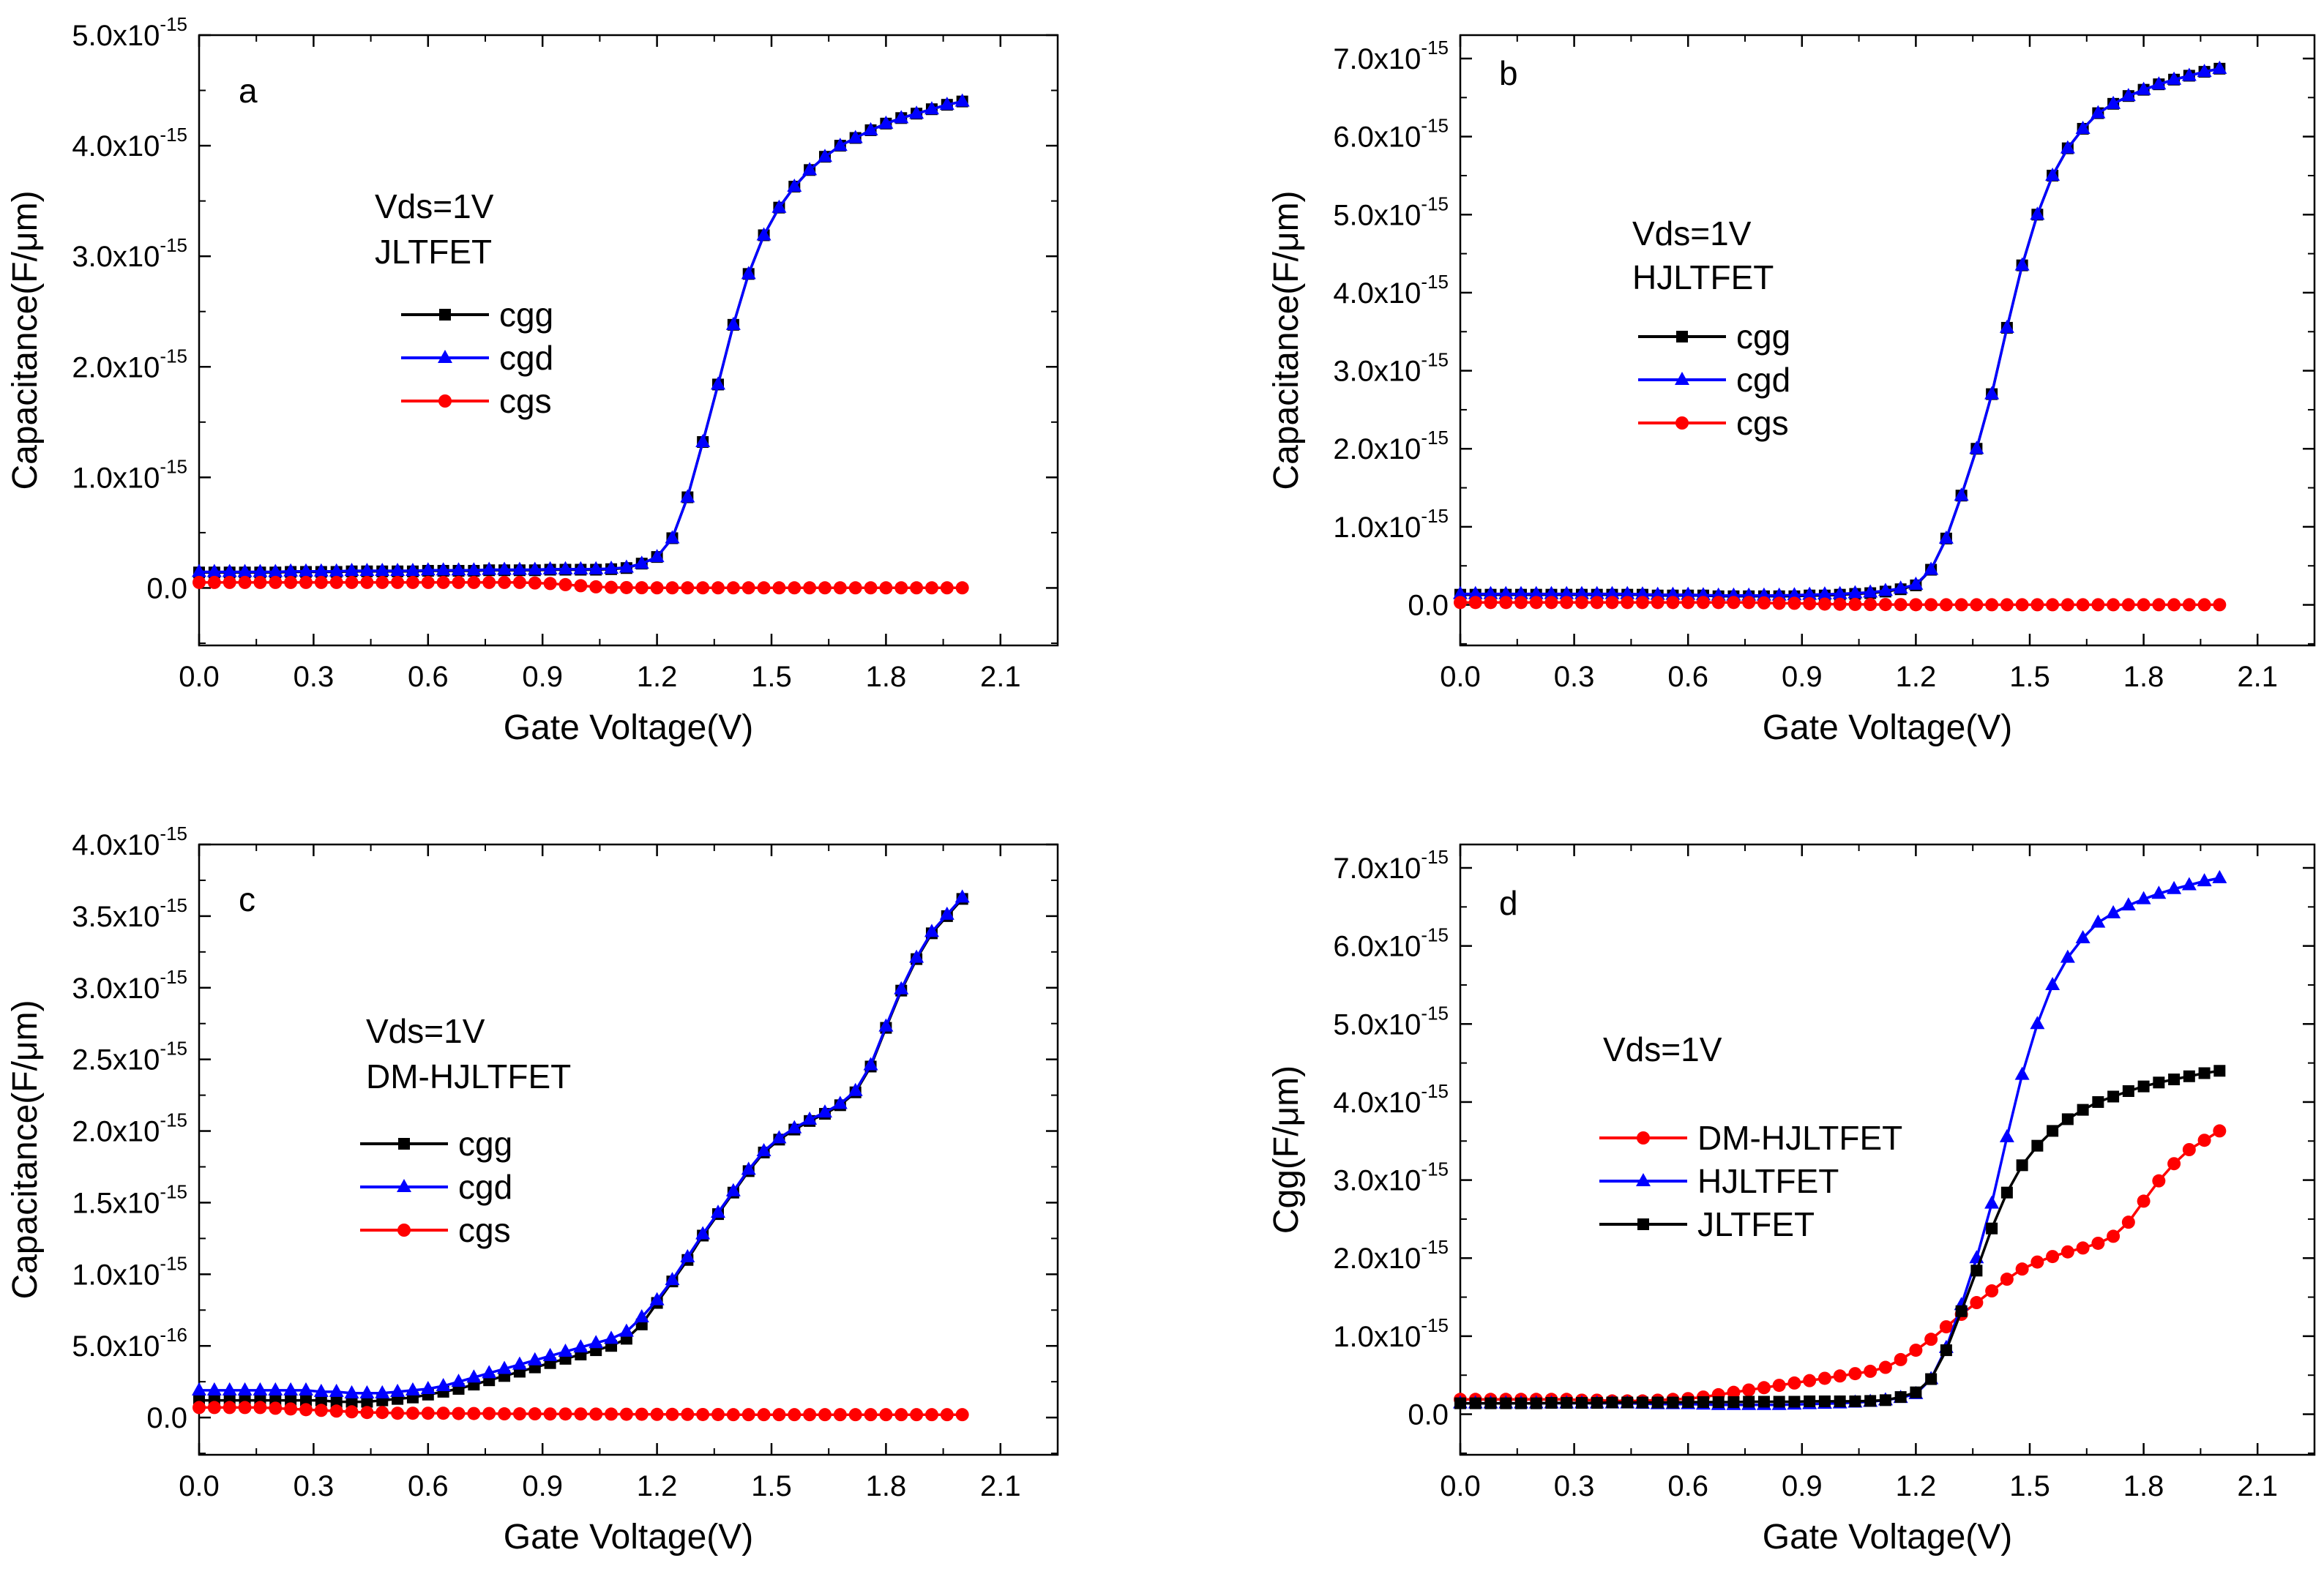 The image size is (2324, 1577). Describe the element at coordinates (1840, 1237) in the screenshot. I see `series-JLTFET` at that location.